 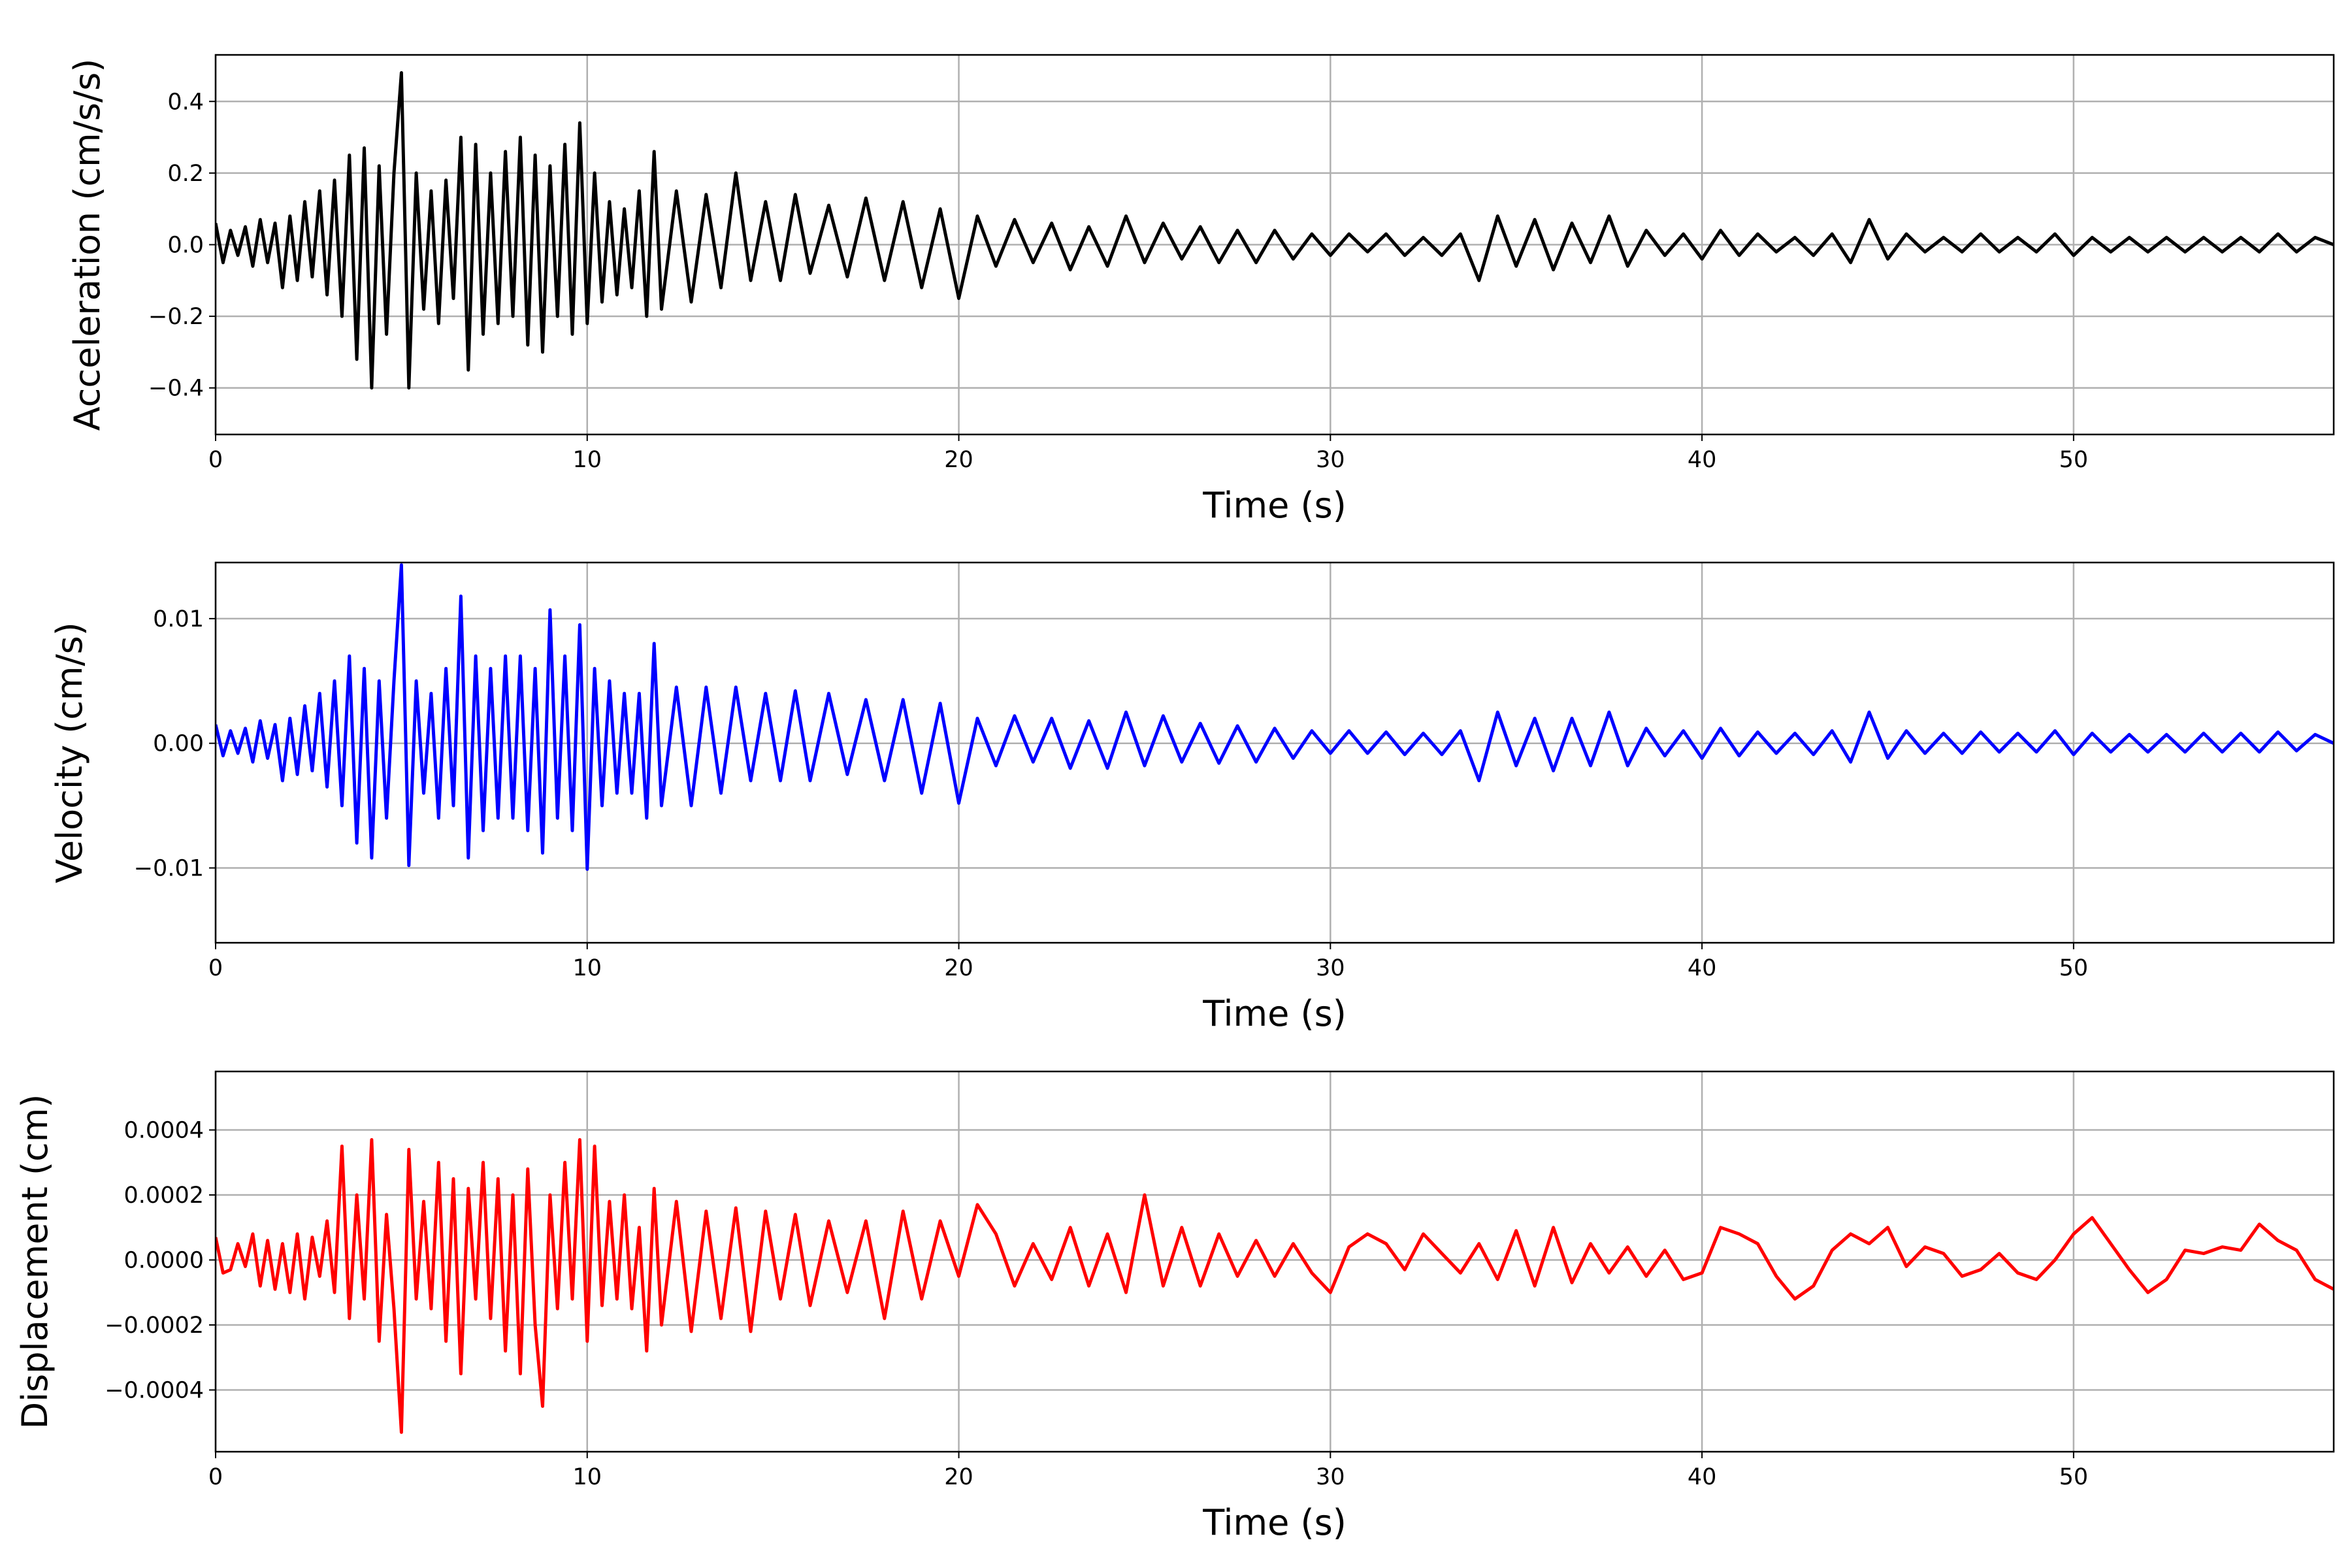 What do you see at coordinates (164, 1131) in the screenshot?
I see `y-tick-label: 0.0004` at bounding box center [164, 1131].